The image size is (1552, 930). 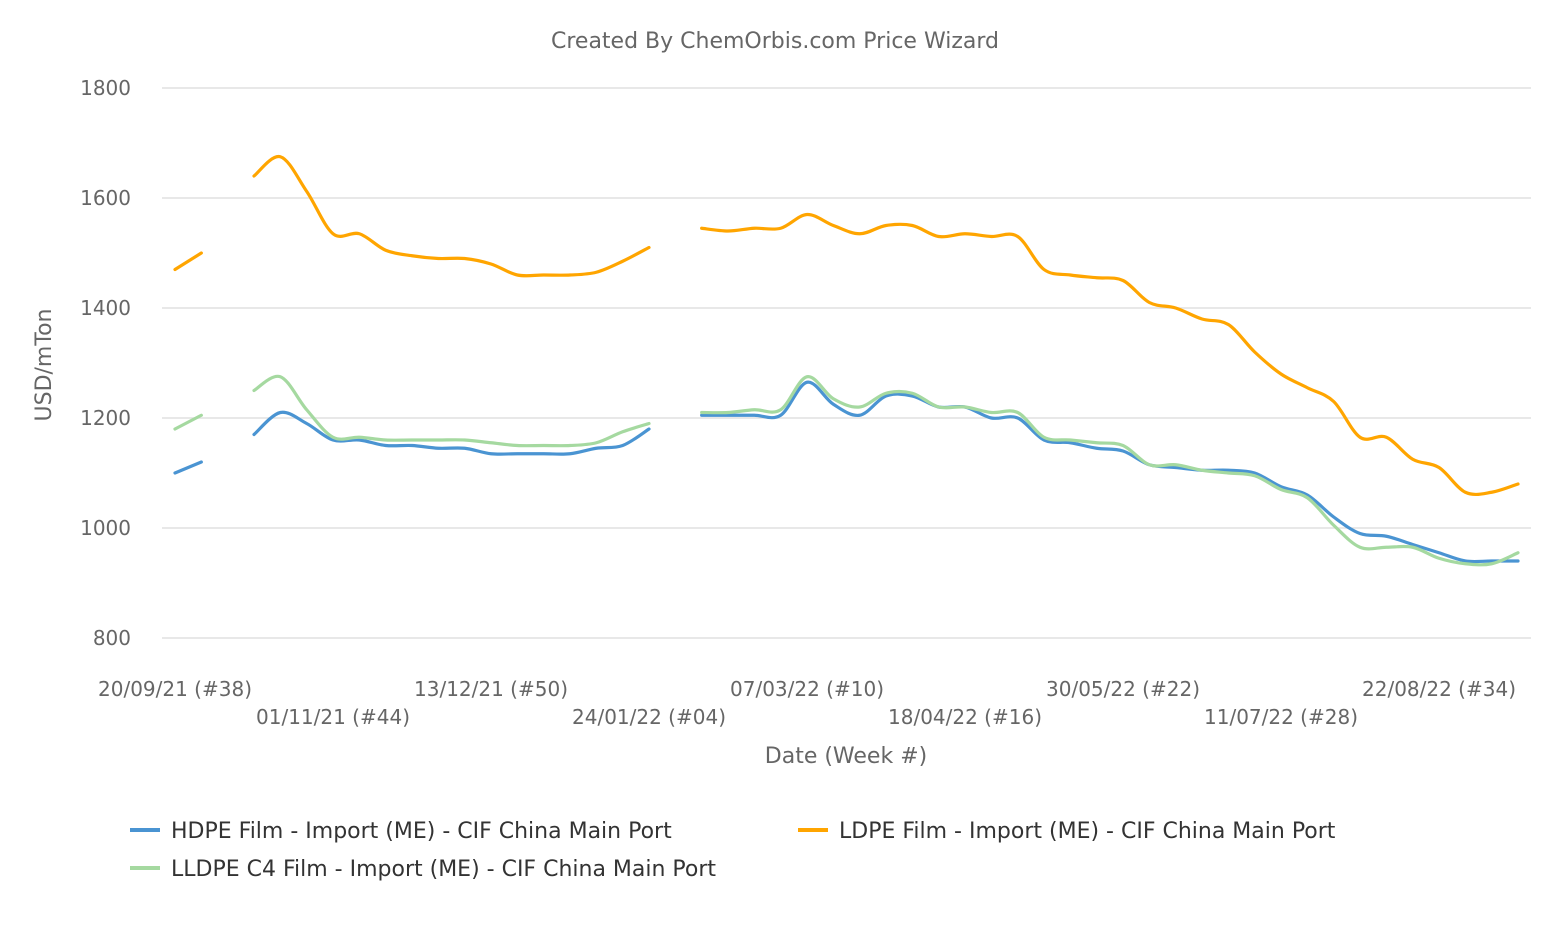 What do you see at coordinates (965, 717) in the screenshot?
I see `x-tick-label: 18/04/22 (#16)` at bounding box center [965, 717].